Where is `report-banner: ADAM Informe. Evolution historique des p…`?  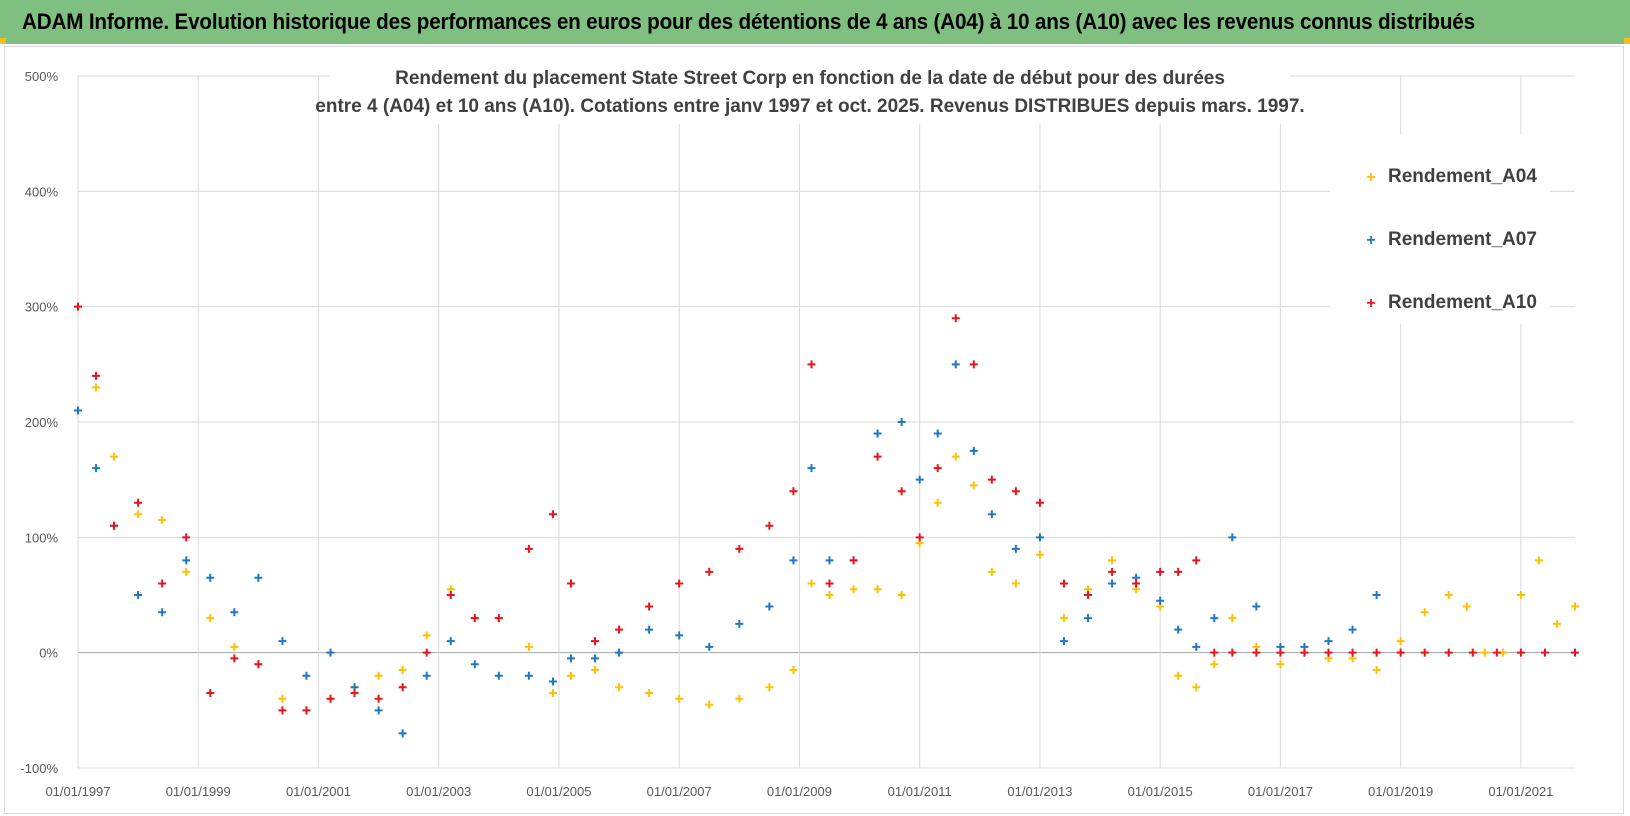
report-banner: ADAM Informe. Evolution historique des p… is located at coordinates (815, 22).